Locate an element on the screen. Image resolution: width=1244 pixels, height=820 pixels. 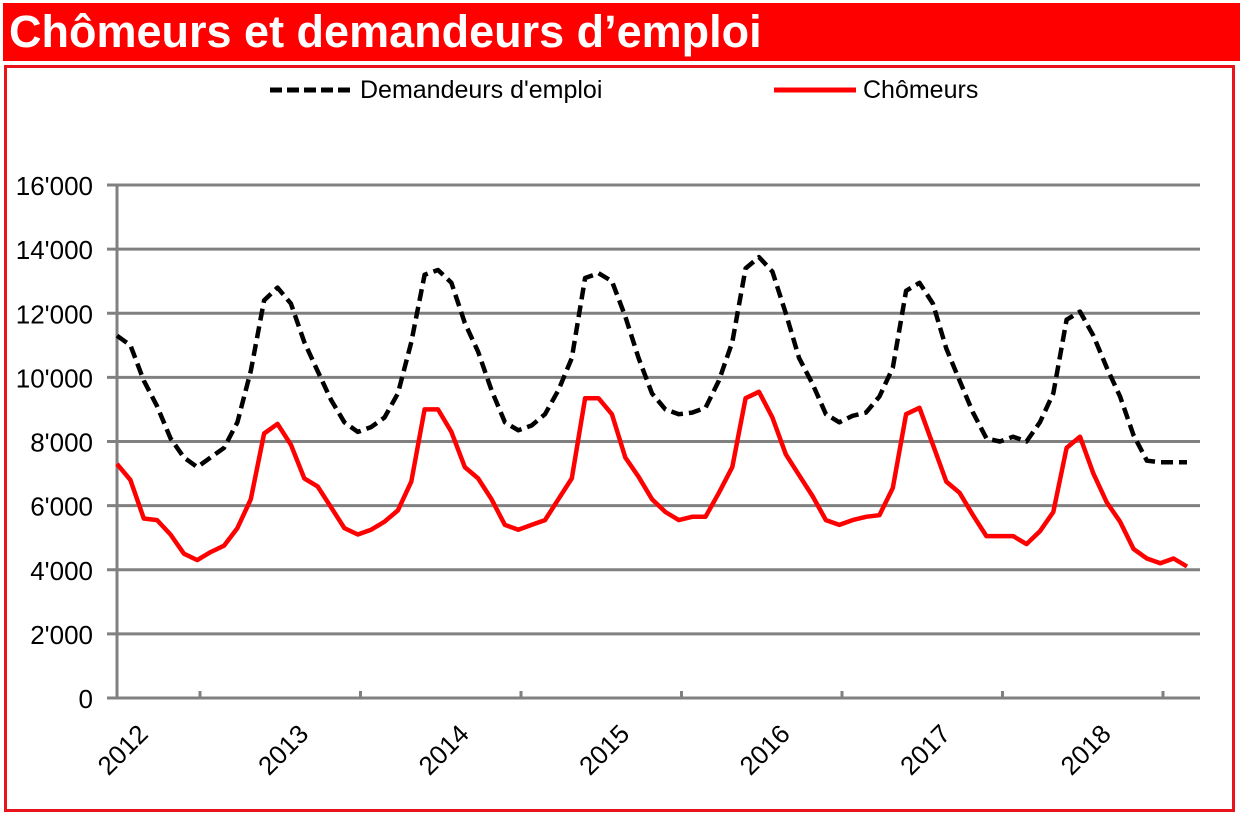
y-tick-label: 6'000 is located at coordinates (61, 507).